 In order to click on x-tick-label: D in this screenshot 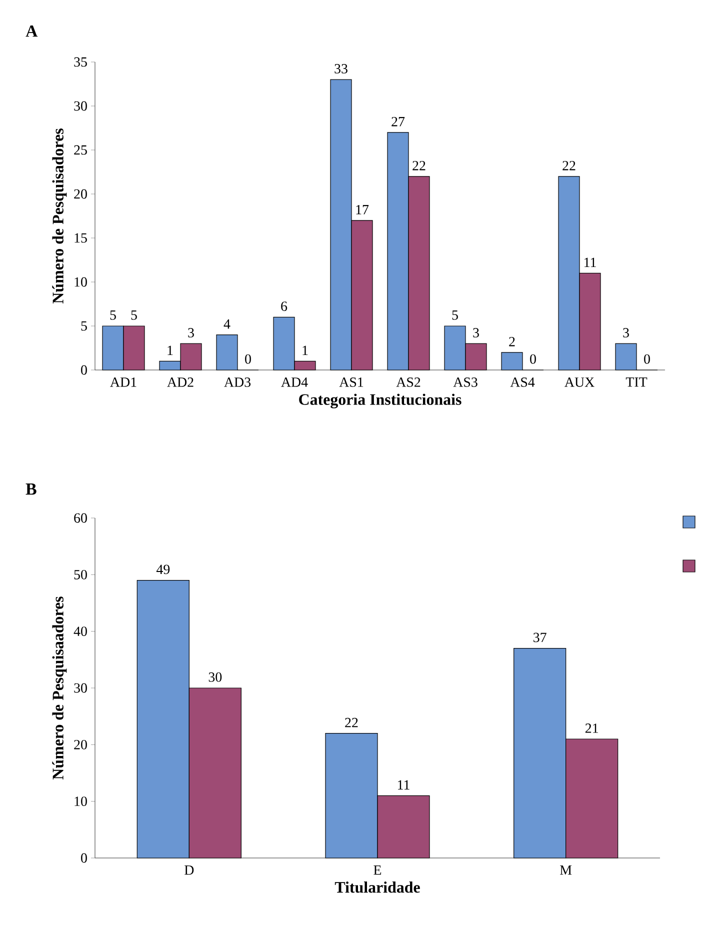, I will do `click(189, 870)`.